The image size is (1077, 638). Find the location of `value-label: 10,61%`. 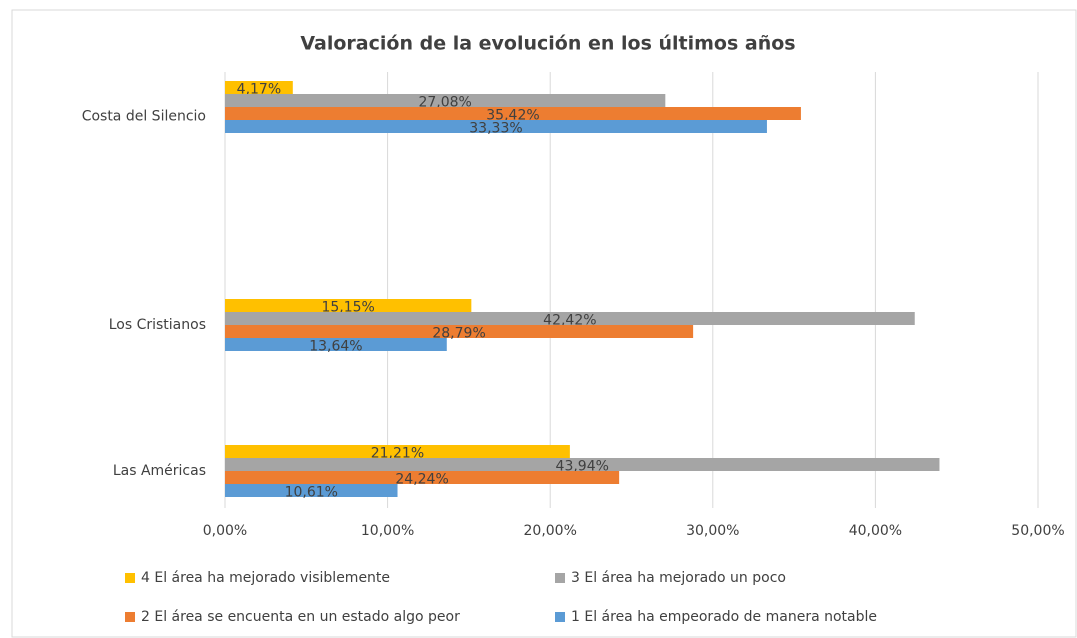

value-label: 10,61% is located at coordinates (311, 493).